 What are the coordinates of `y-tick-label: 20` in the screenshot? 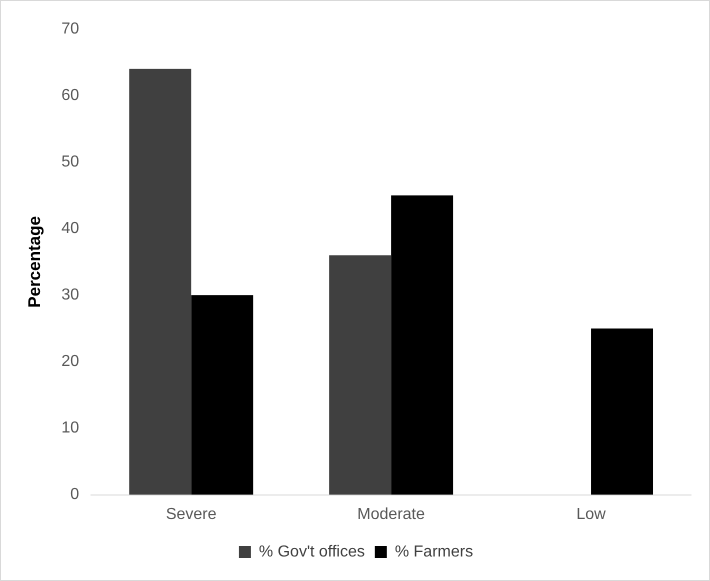 It's located at (70, 361).